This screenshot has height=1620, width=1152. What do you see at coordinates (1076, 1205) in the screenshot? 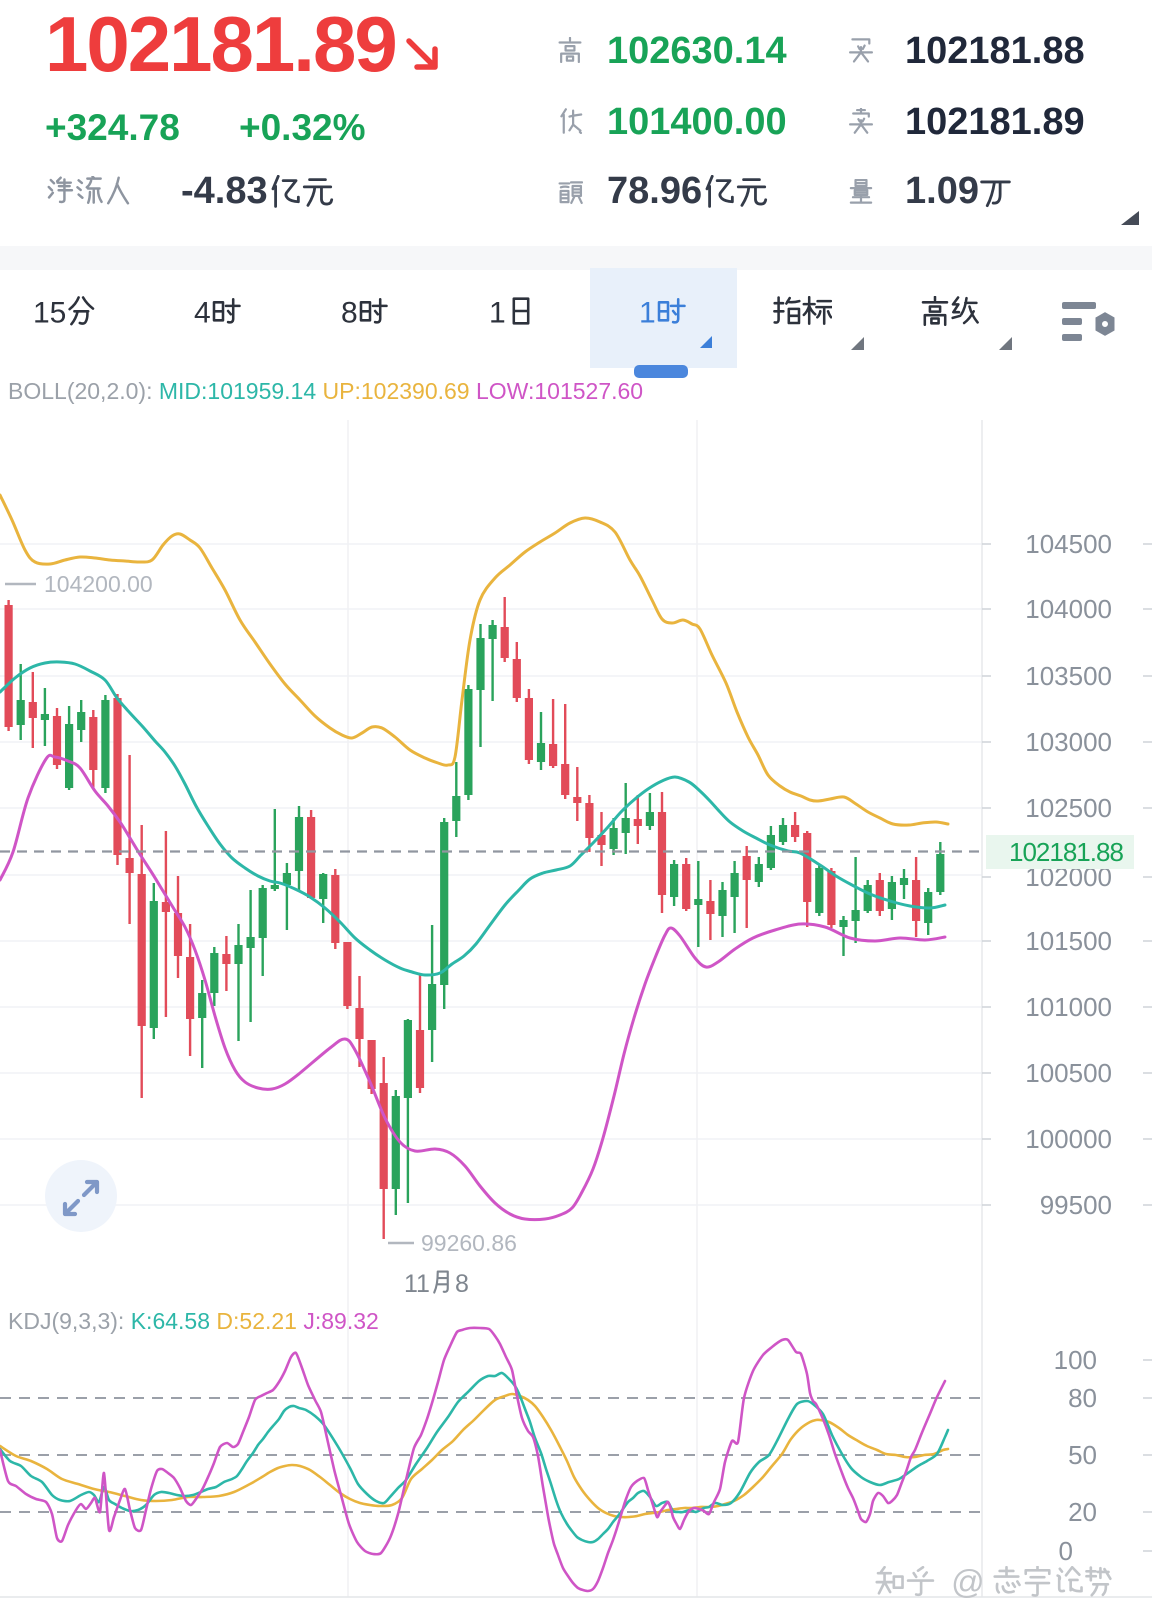
I see `svg-text: 99500` at bounding box center [1076, 1205].